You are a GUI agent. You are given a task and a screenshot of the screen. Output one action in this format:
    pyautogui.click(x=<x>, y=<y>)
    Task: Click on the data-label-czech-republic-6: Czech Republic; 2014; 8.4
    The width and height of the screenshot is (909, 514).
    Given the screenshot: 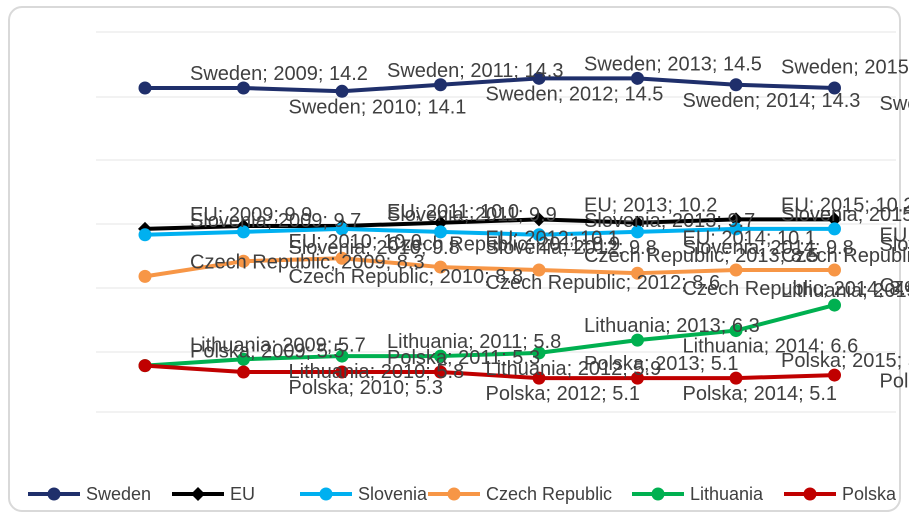 What is the action you would take?
    pyautogui.click(x=796, y=289)
    